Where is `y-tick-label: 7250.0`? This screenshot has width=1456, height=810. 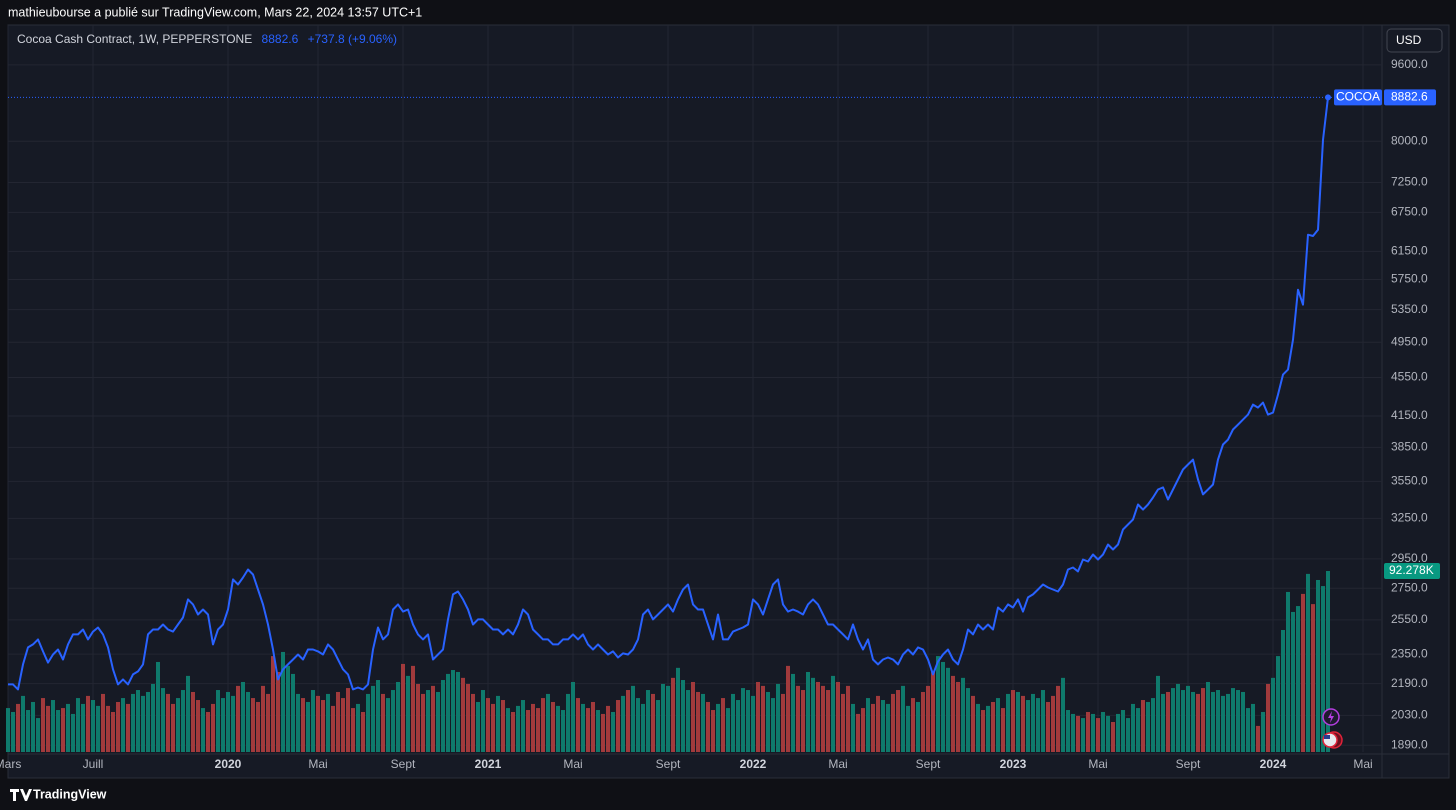 y-tick-label: 7250.0 is located at coordinates (1409, 182).